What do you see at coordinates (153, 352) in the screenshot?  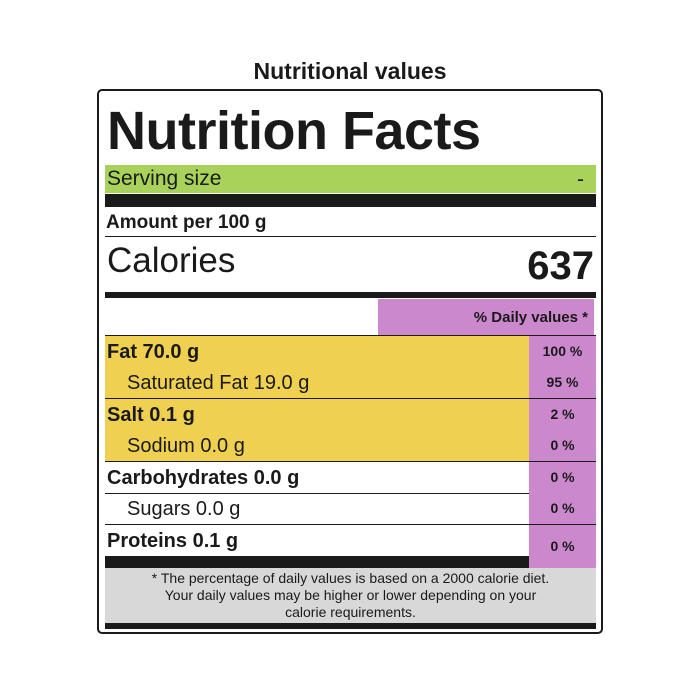 I see `nutrient-name: Fat 70.0 g` at bounding box center [153, 352].